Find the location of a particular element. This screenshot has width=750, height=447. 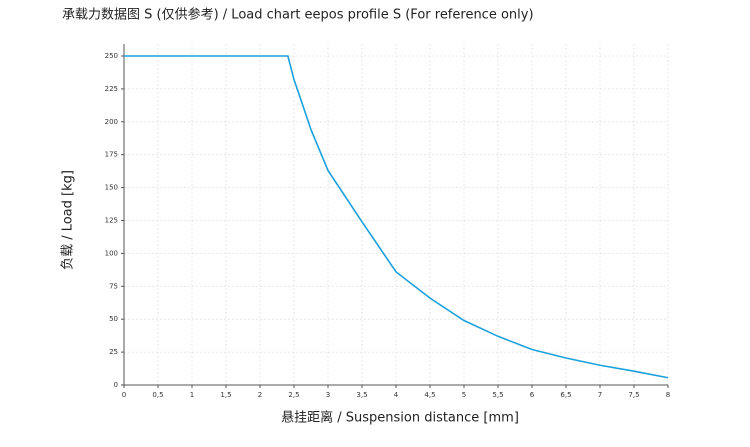

x-tick-label: 5,5 is located at coordinates (497, 395).